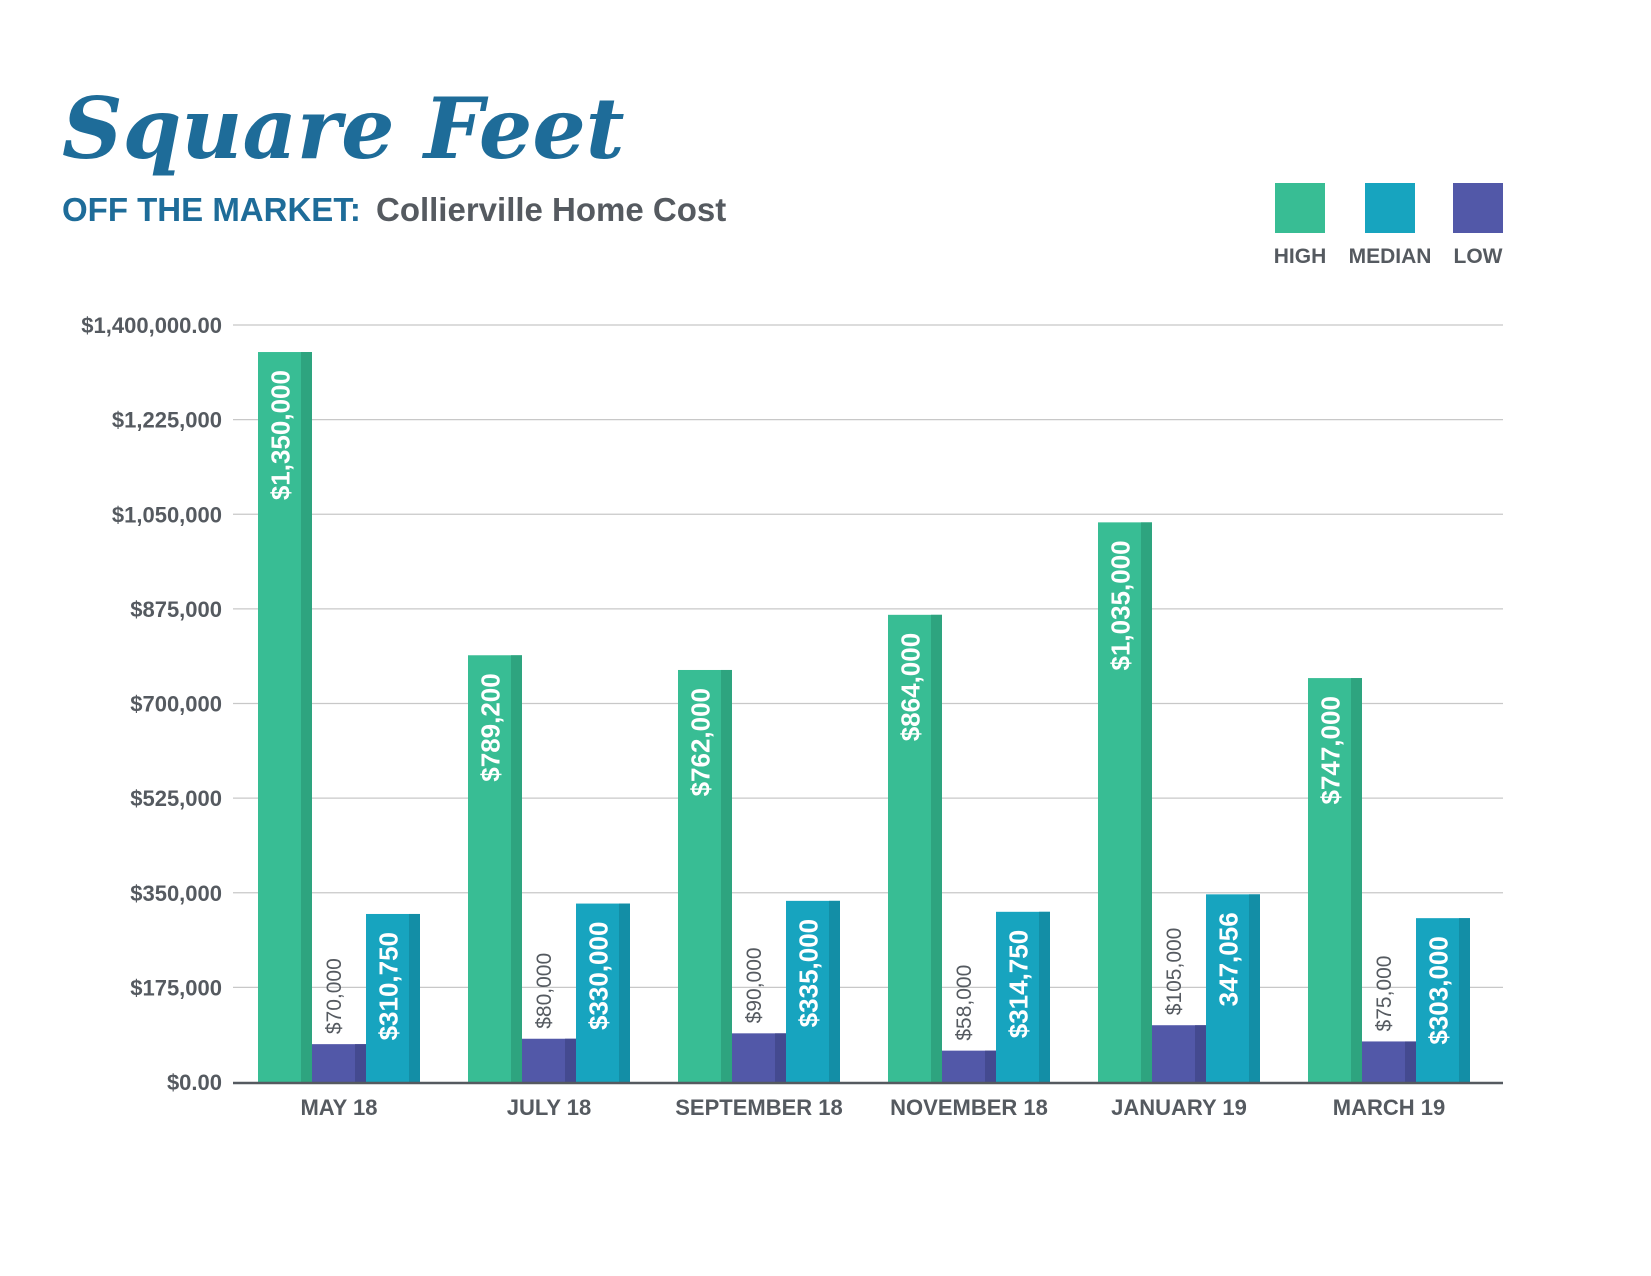 The width and height of the screenshot is (1651, 1276). Describe the element at coordinates (176, 987) in the screenshot. I see `y-tick-label: $175,000` at that location.